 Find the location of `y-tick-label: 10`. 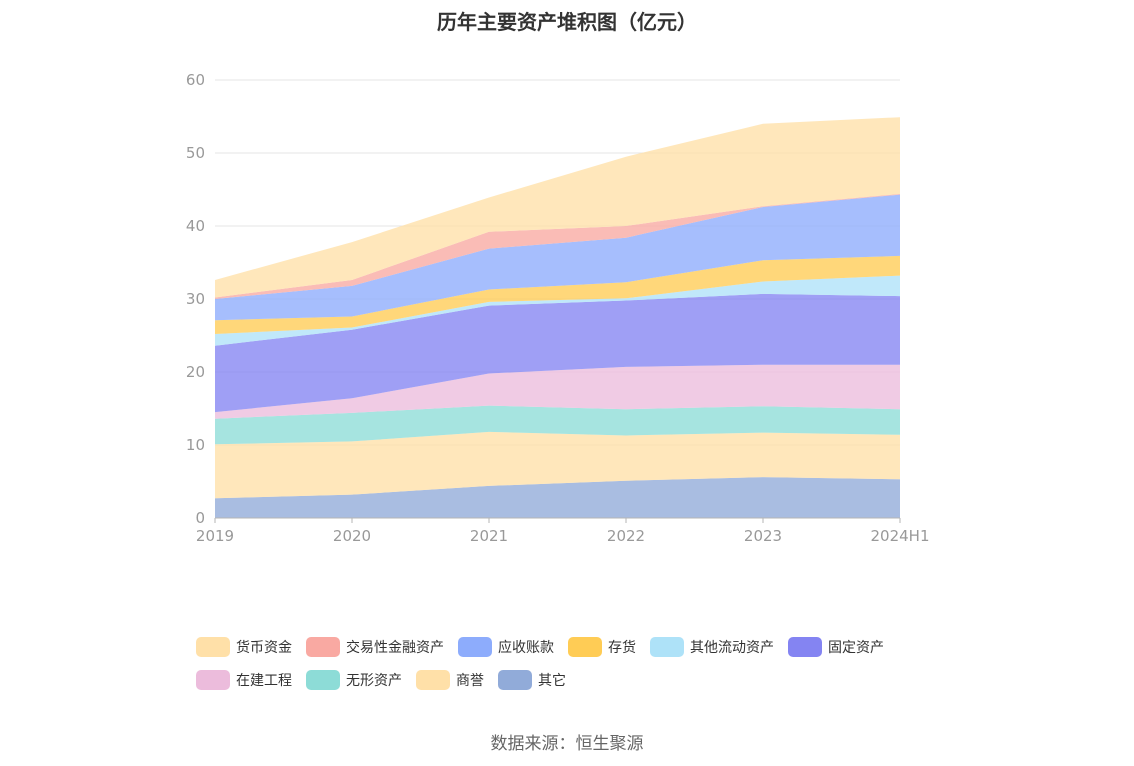

y-tick-label: 10 is located at coordinates (195, 445).